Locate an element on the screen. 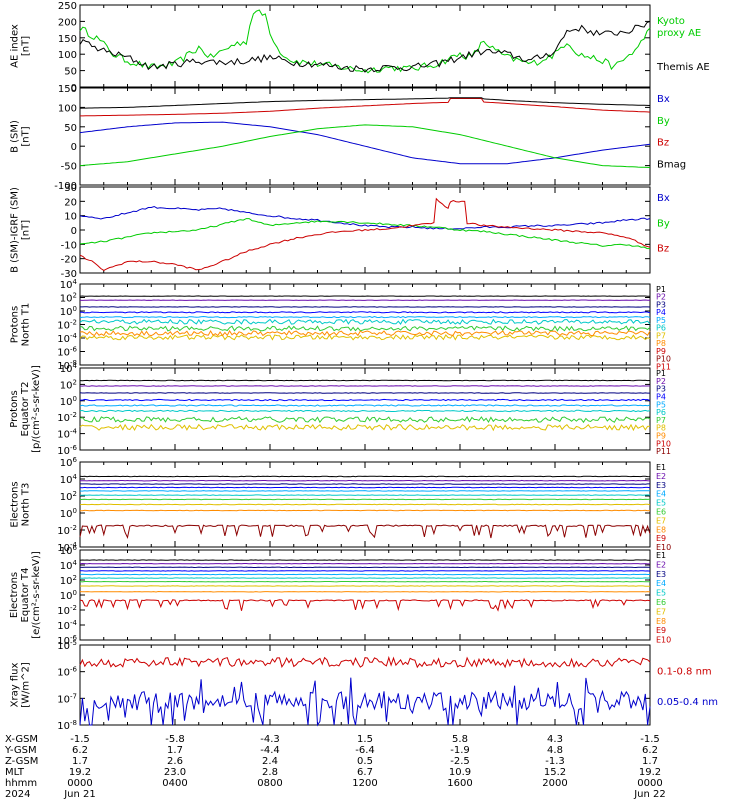 The image size is (750, 800). legend-bz: Bz is located at coordinates (663, 143).